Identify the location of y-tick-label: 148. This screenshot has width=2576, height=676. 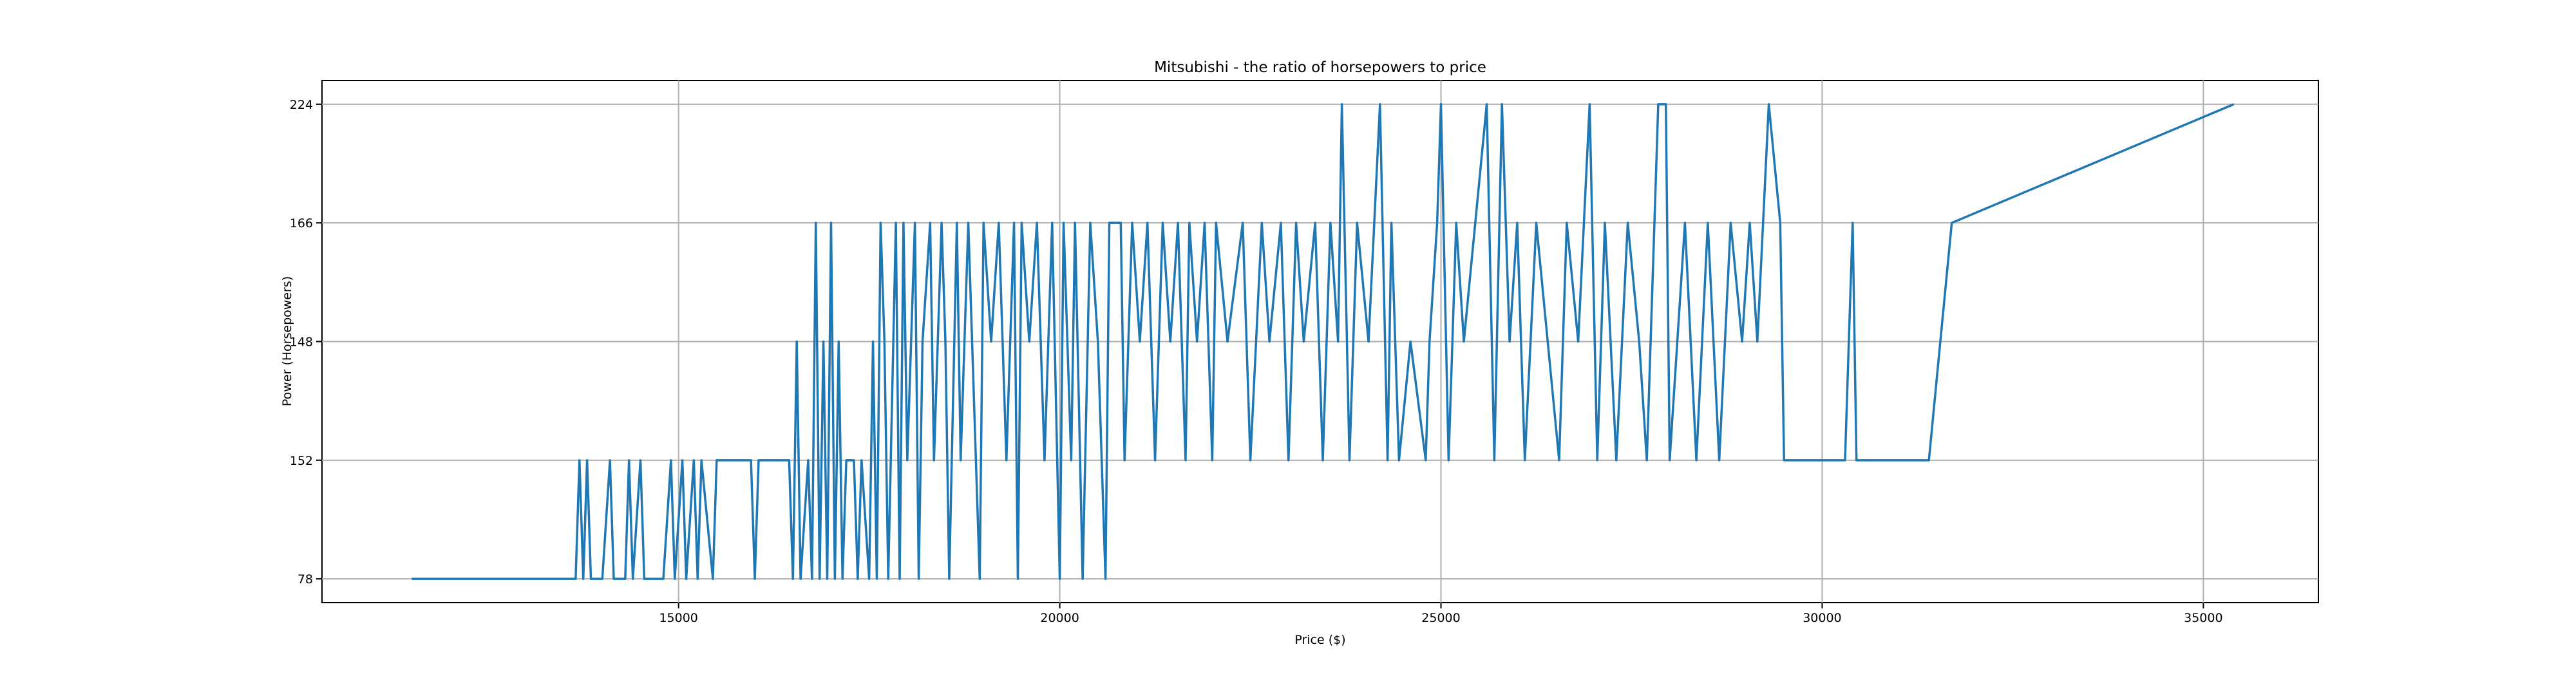
(301, 343).